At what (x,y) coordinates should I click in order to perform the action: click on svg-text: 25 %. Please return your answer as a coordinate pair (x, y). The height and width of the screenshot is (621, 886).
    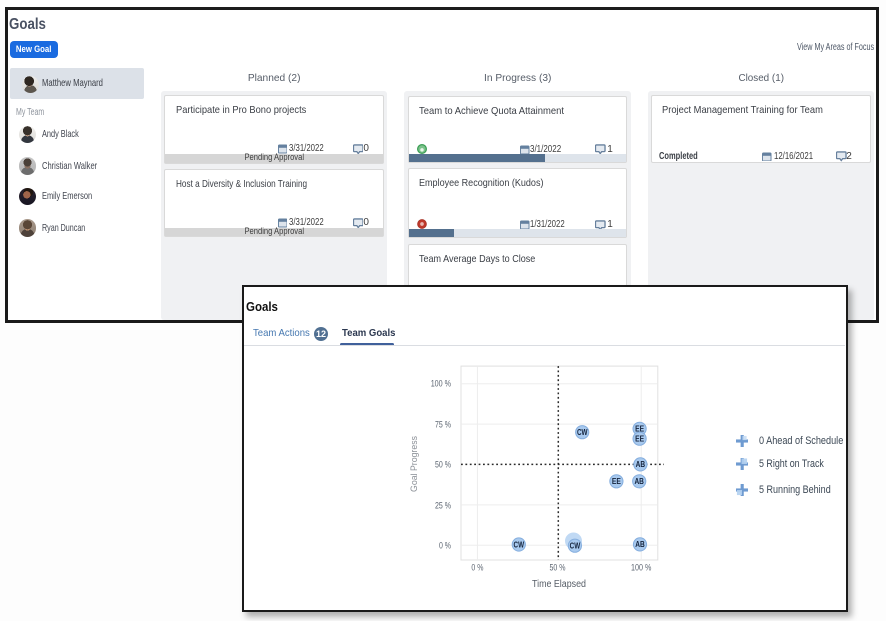
    Looking at the image, I should click on (443, 505).